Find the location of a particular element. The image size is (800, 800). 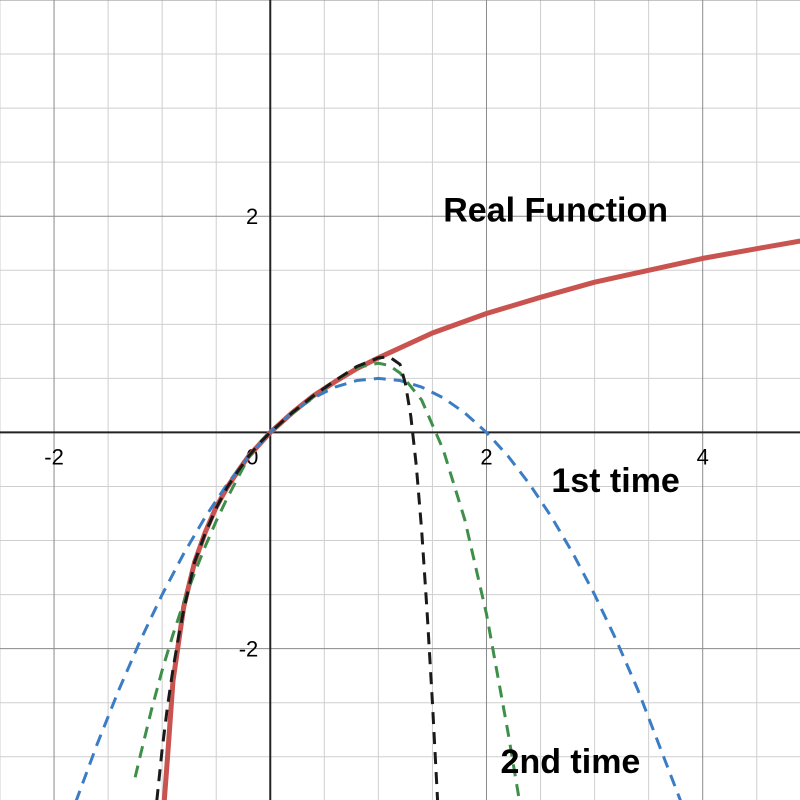

x-tick-label: -2 is located at coordinates (54, 456).